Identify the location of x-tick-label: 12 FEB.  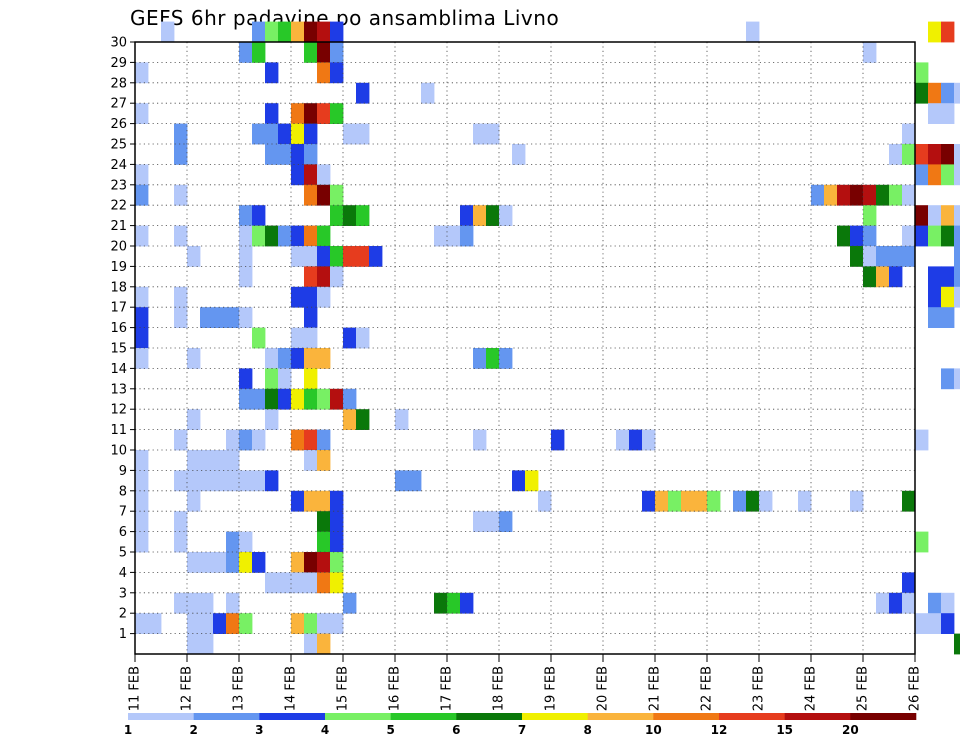
(187, 688).